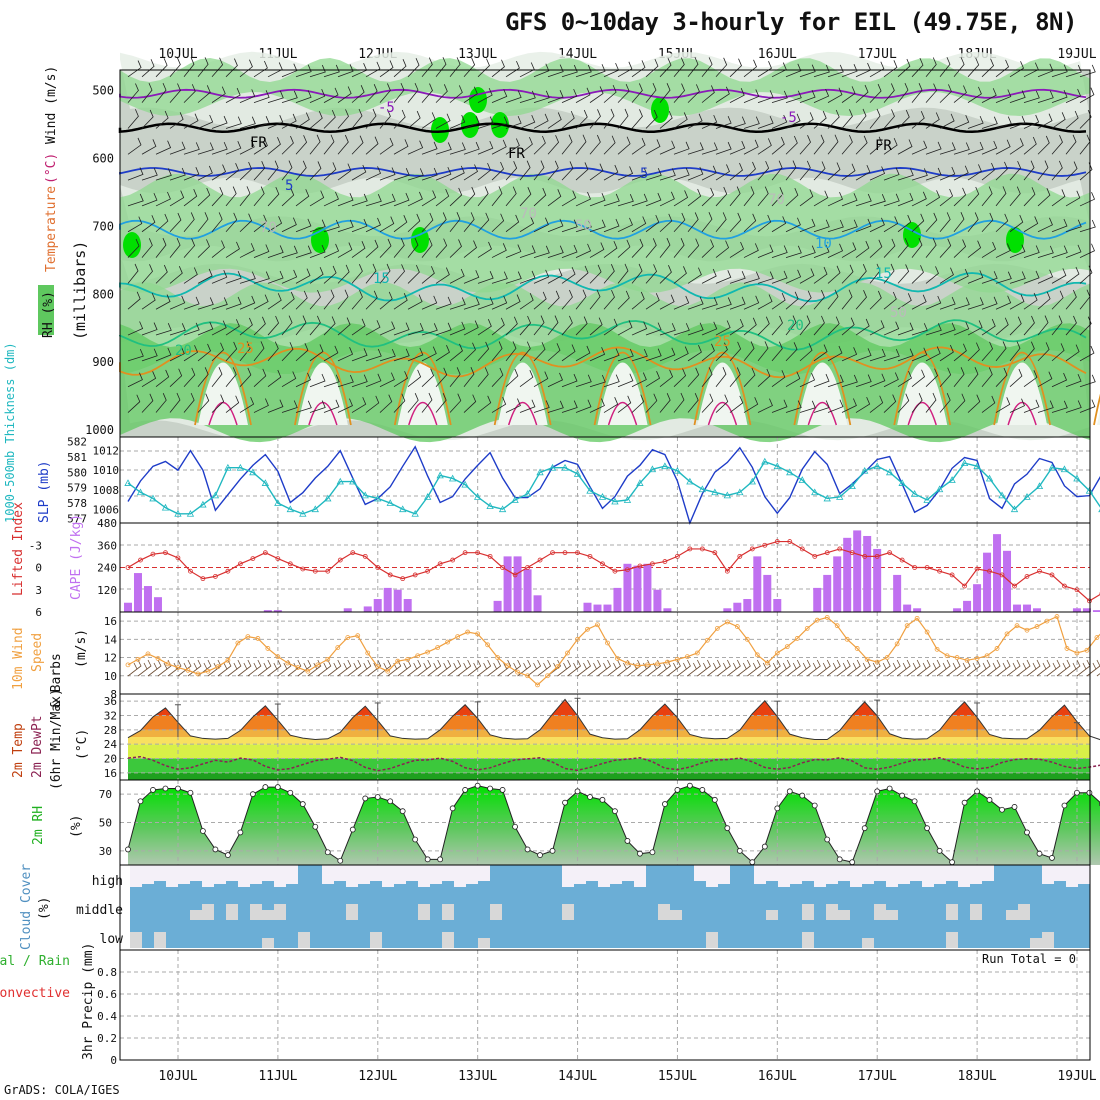  What do you see at coordinates (106, 490) in the screenshot?
I see `slp-tick: 1008` at bounding box center [106, 490].